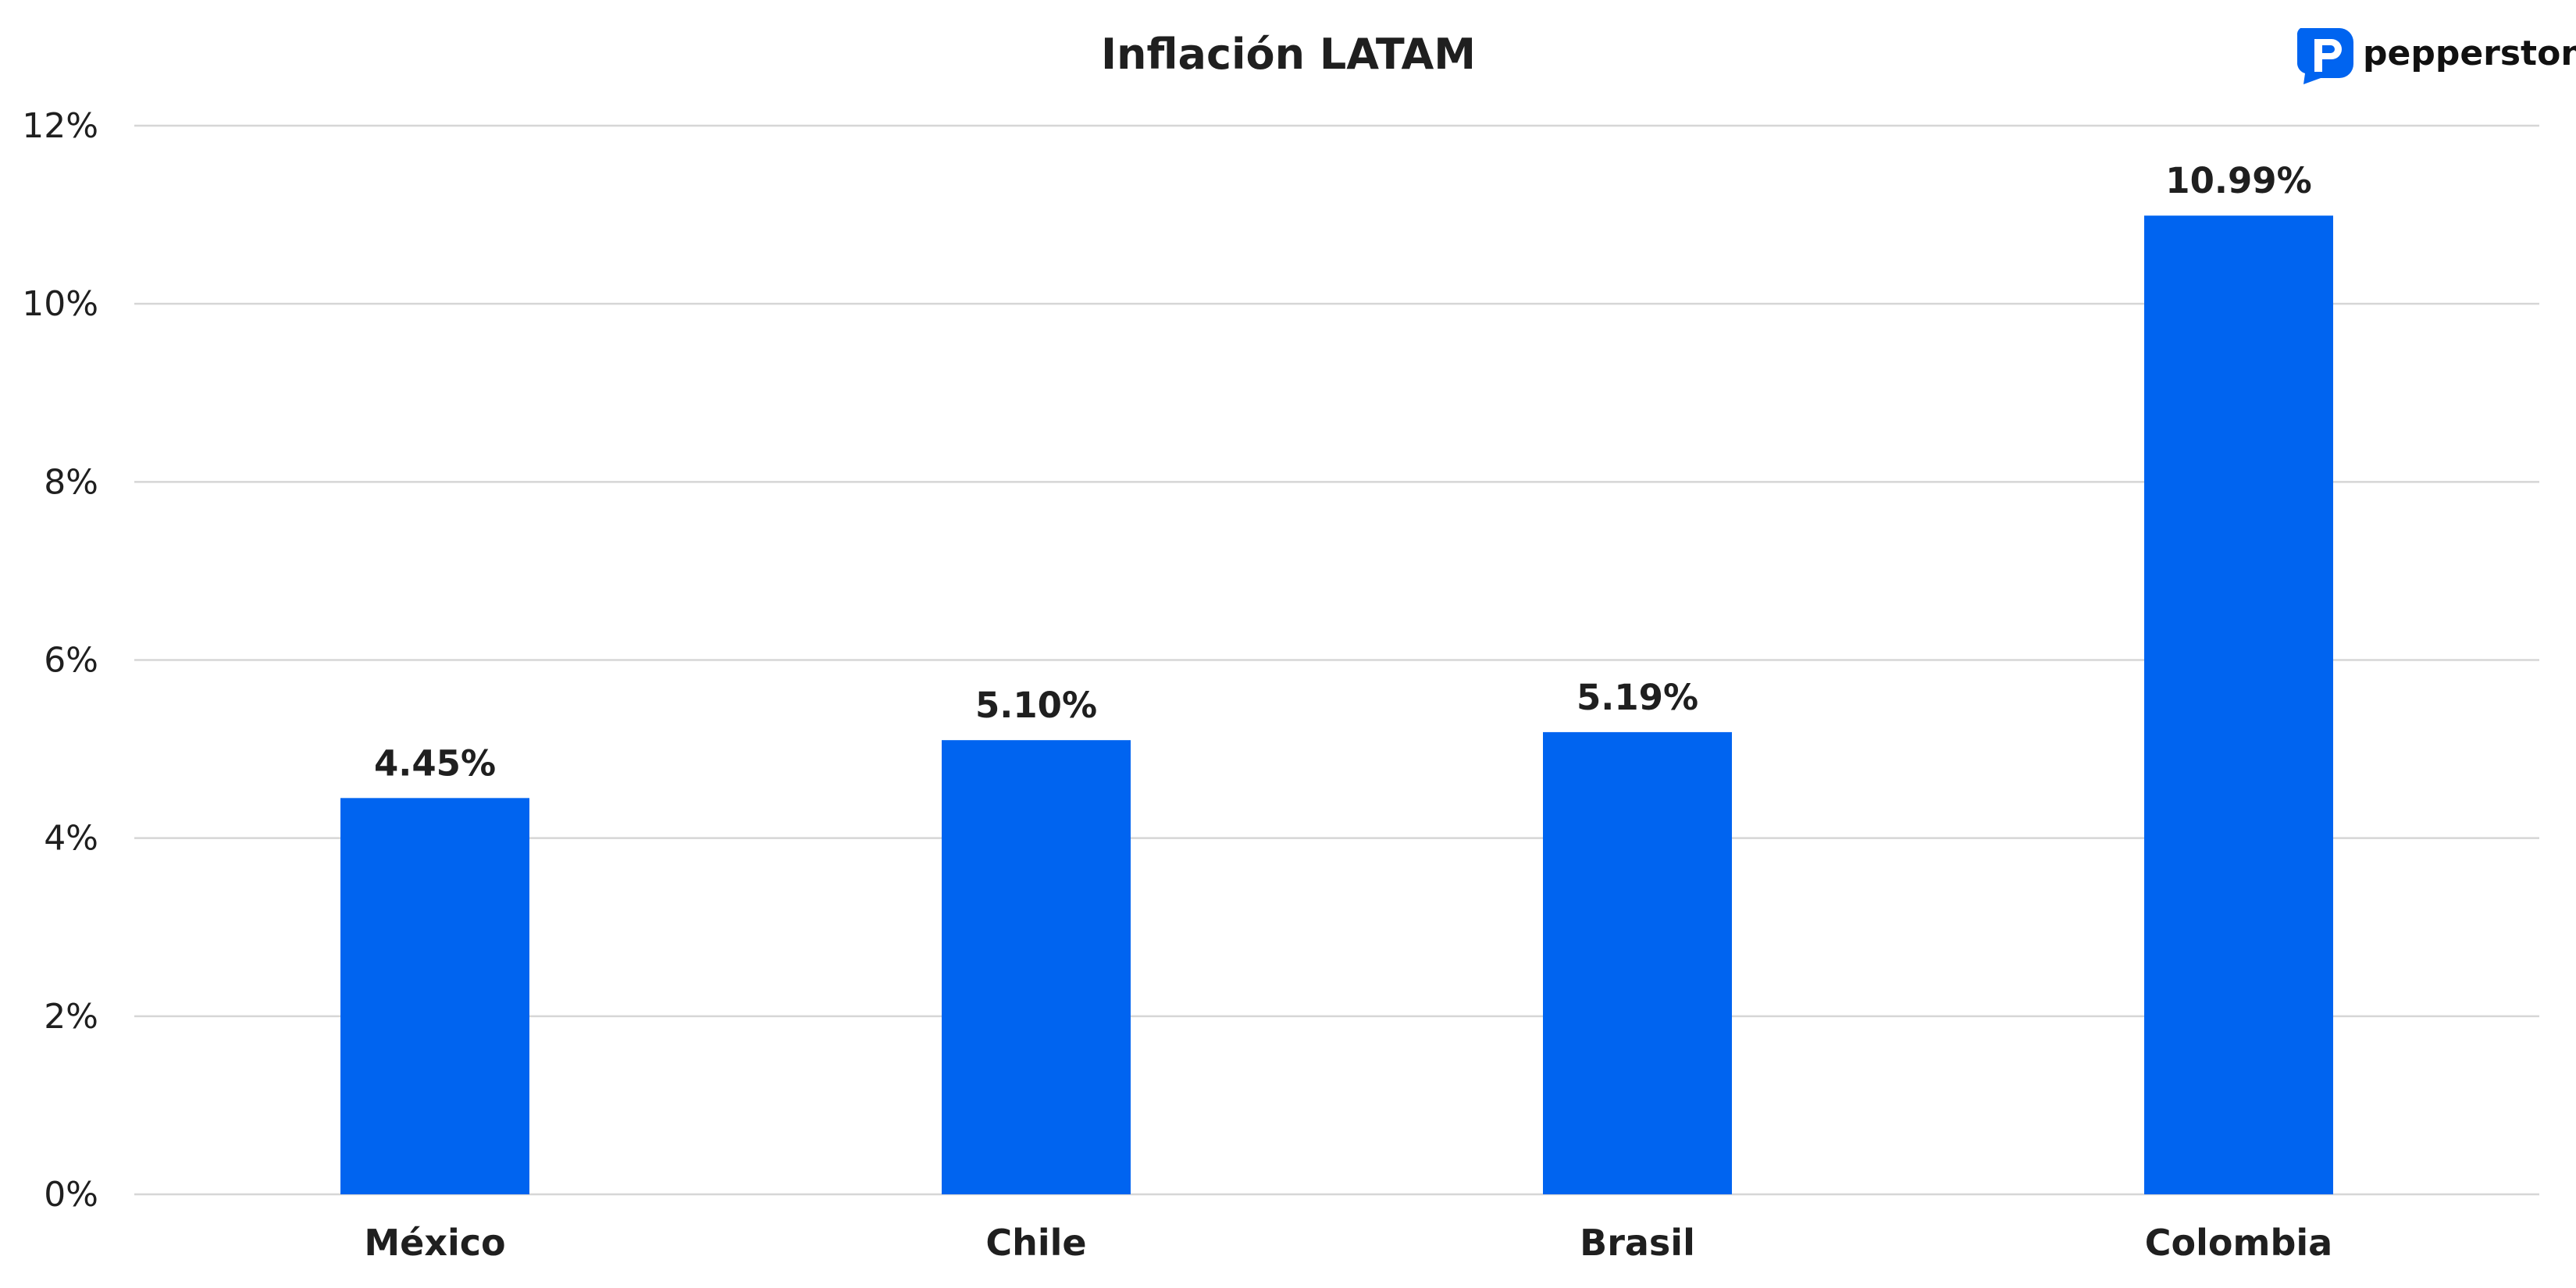  Describe the element at coordinates (2238, 1243) in the screenshot. I see `x-tick-label: Colombia` at that location.